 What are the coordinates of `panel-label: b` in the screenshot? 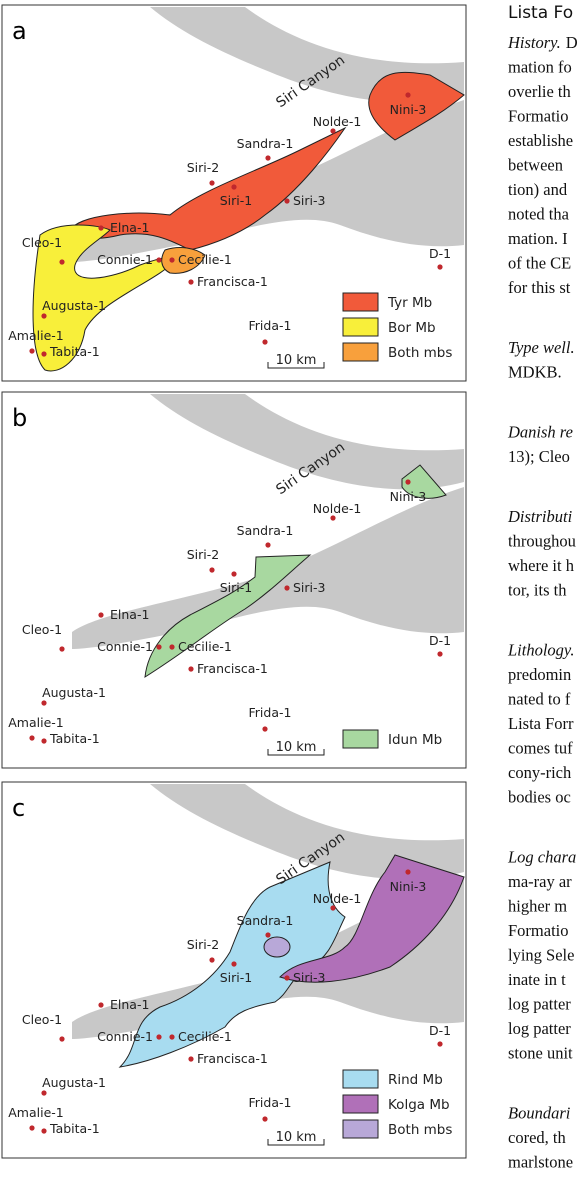 It's located at (19, 418).